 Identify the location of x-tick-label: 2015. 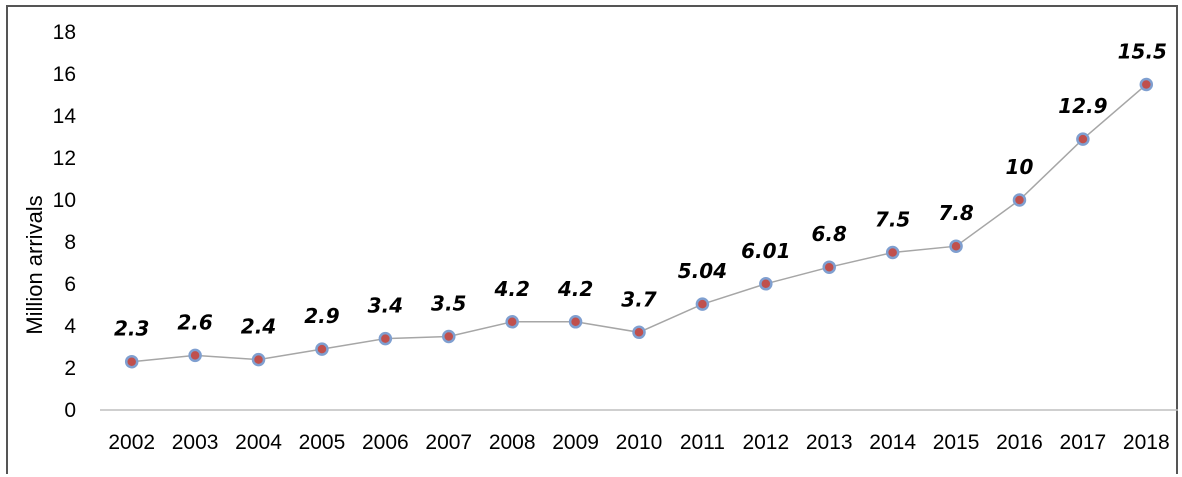
(956, 442).